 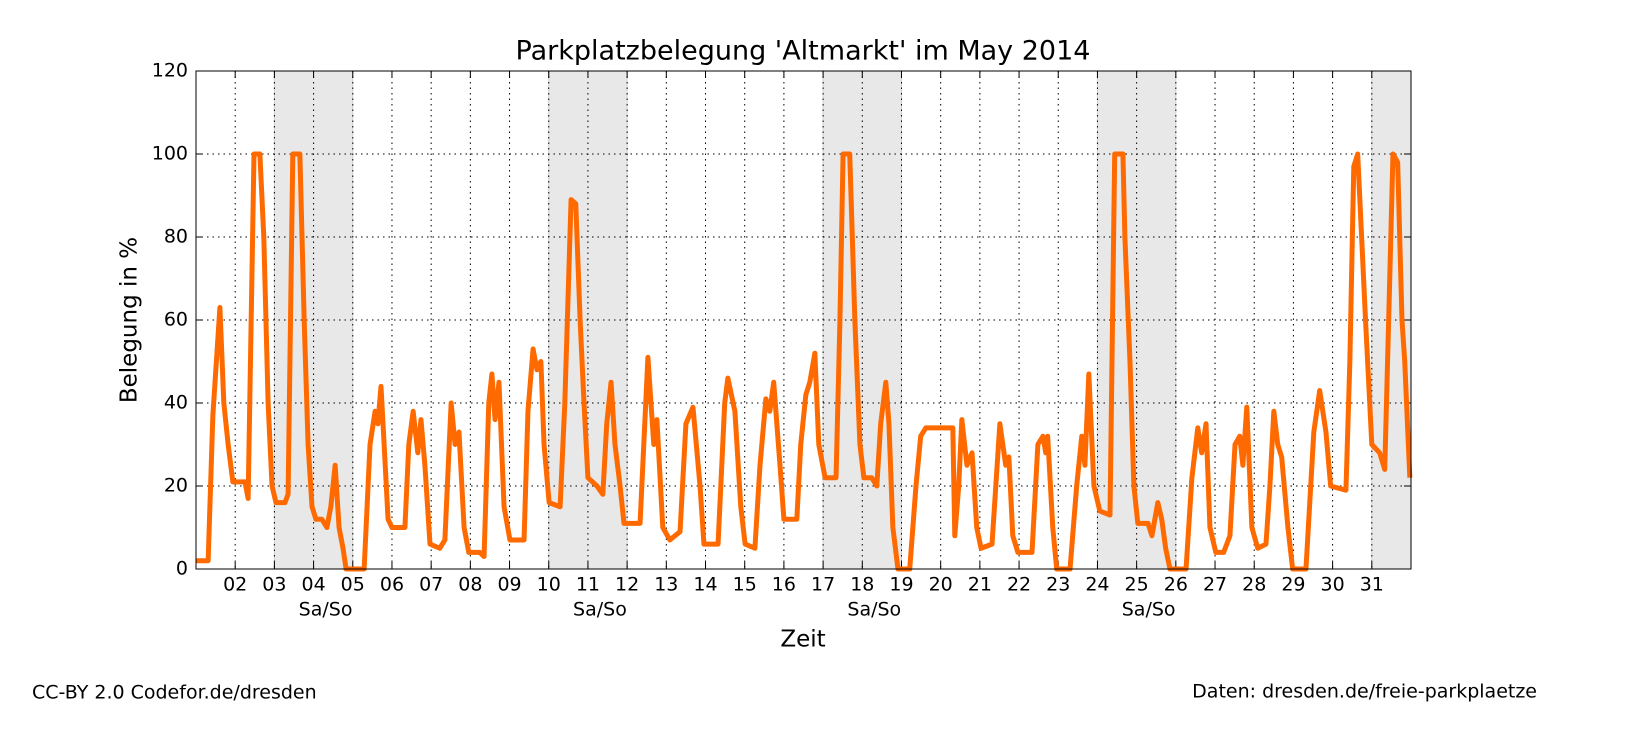 I want to click on x-tick-label: 11, so click(x=588, y=585).